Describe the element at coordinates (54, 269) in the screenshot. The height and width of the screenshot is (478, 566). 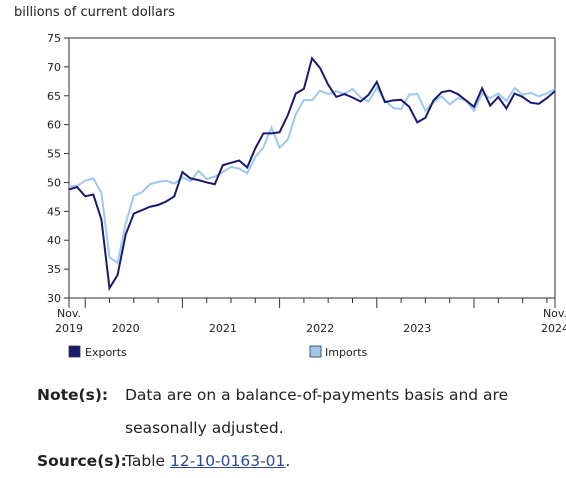
I see `y-tick-label: 35` at that location.